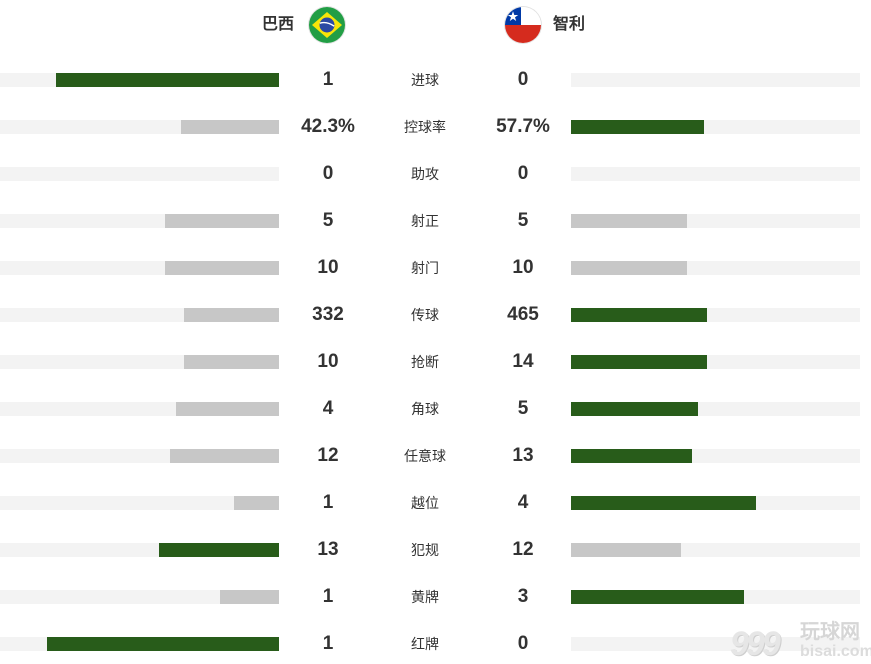  What do you see at coordinates (523, 267) in the screenshot?
I see `away-stat-value: 10` at bounding box center [523, 267].